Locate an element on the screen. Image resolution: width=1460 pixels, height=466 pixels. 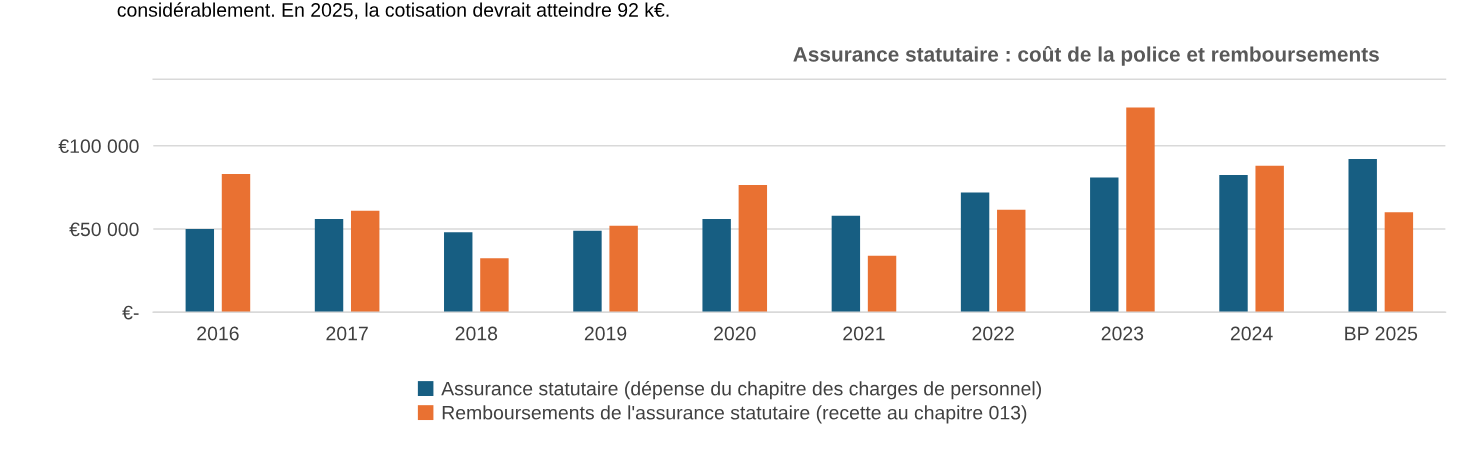
x-tick-label: 2021 is located at coordinates (864, 333).